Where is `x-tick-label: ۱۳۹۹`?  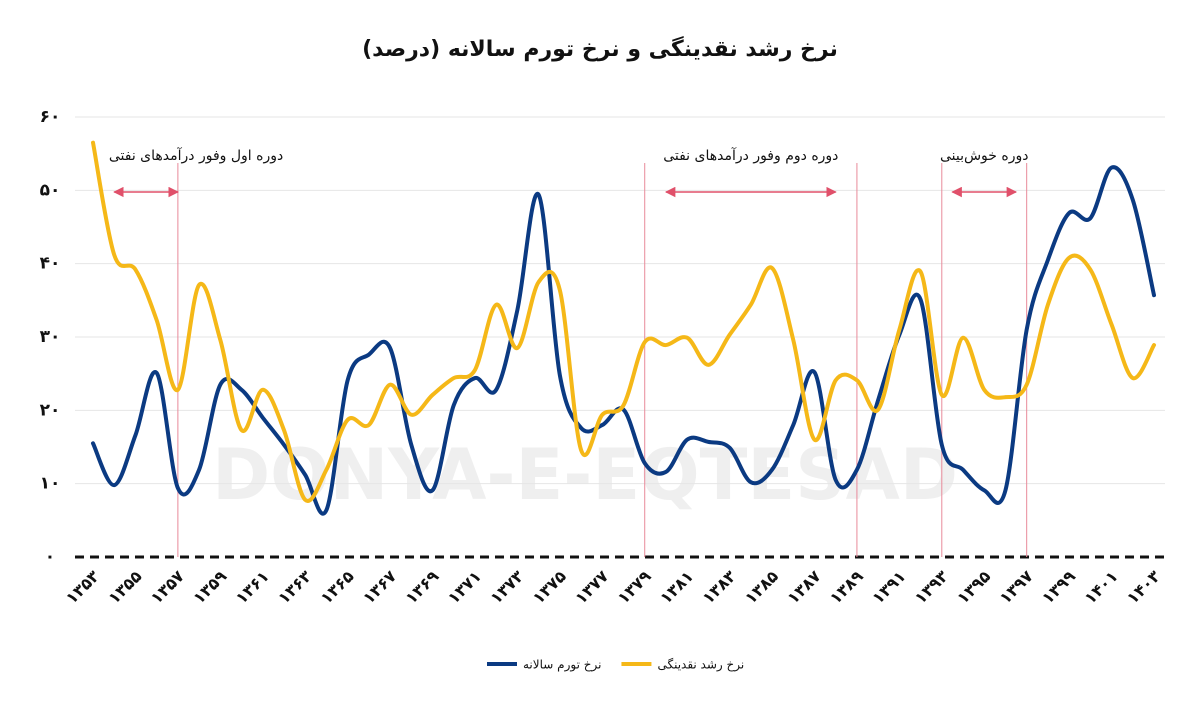 x-tick-label: ۱۳۹۹ is located at coordinates (1058, 586).